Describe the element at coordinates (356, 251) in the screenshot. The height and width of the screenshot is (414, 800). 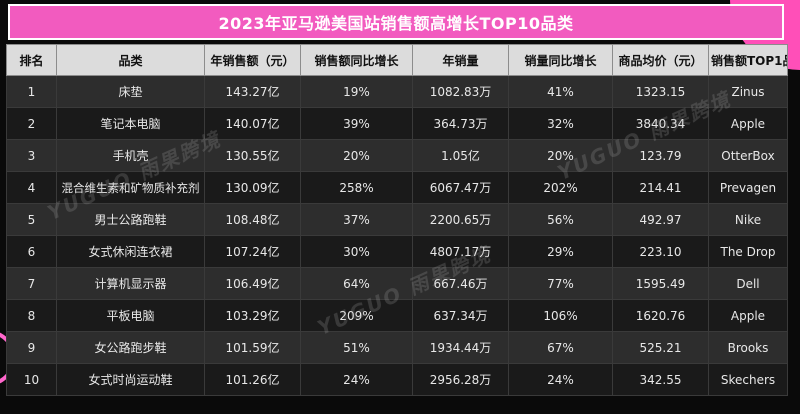
I see `cell-sales-growth: 30%` at that location.